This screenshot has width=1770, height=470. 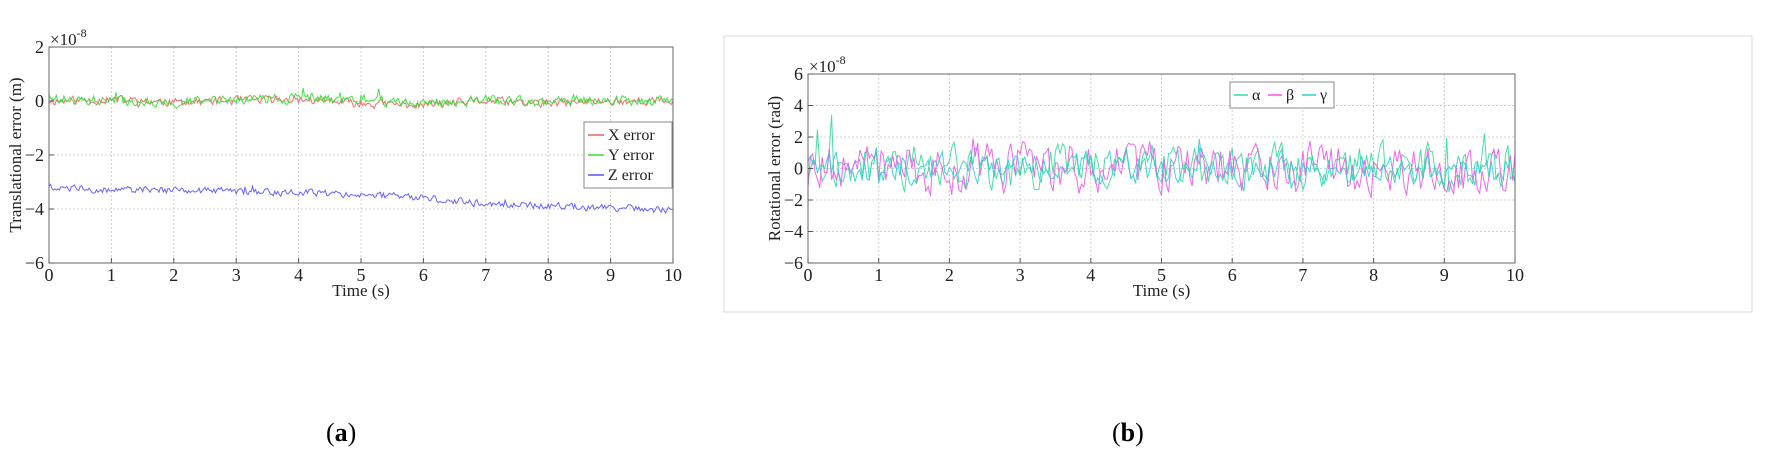 I want to click on series-line-γ, so click(x=1161, y=162).